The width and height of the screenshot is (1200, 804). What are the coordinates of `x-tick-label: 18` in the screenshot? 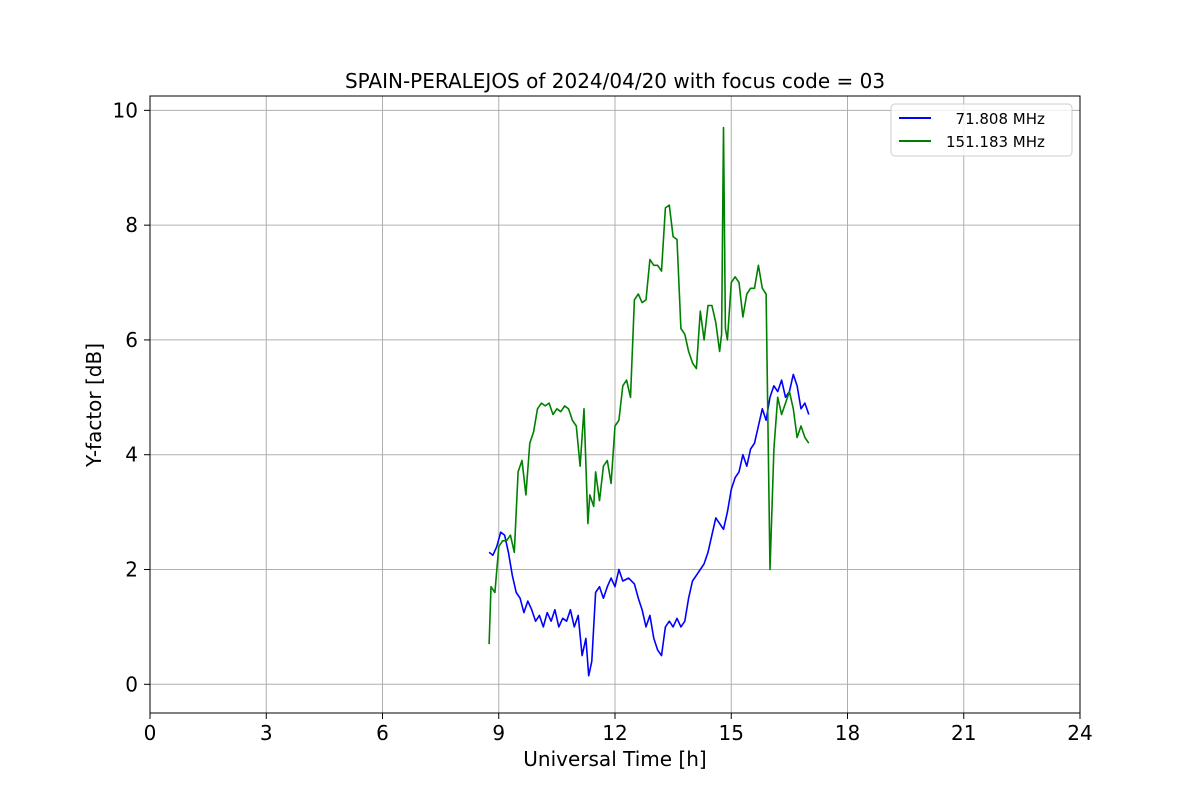 It's located at (847, 733).